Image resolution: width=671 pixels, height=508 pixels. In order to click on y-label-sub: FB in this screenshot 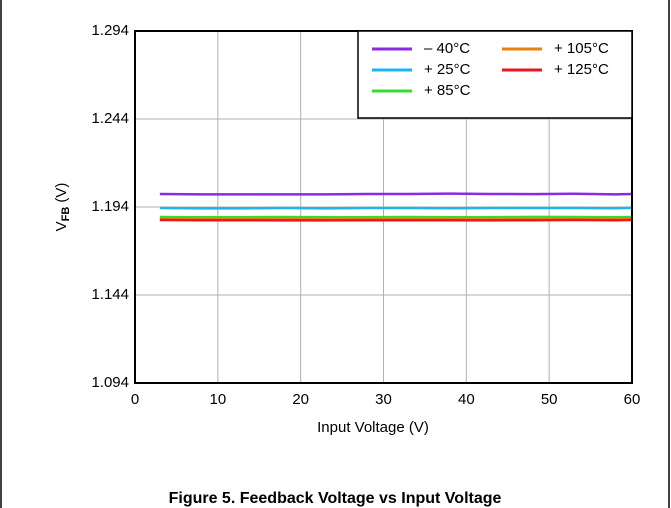, I will do `click(66, 214)`.